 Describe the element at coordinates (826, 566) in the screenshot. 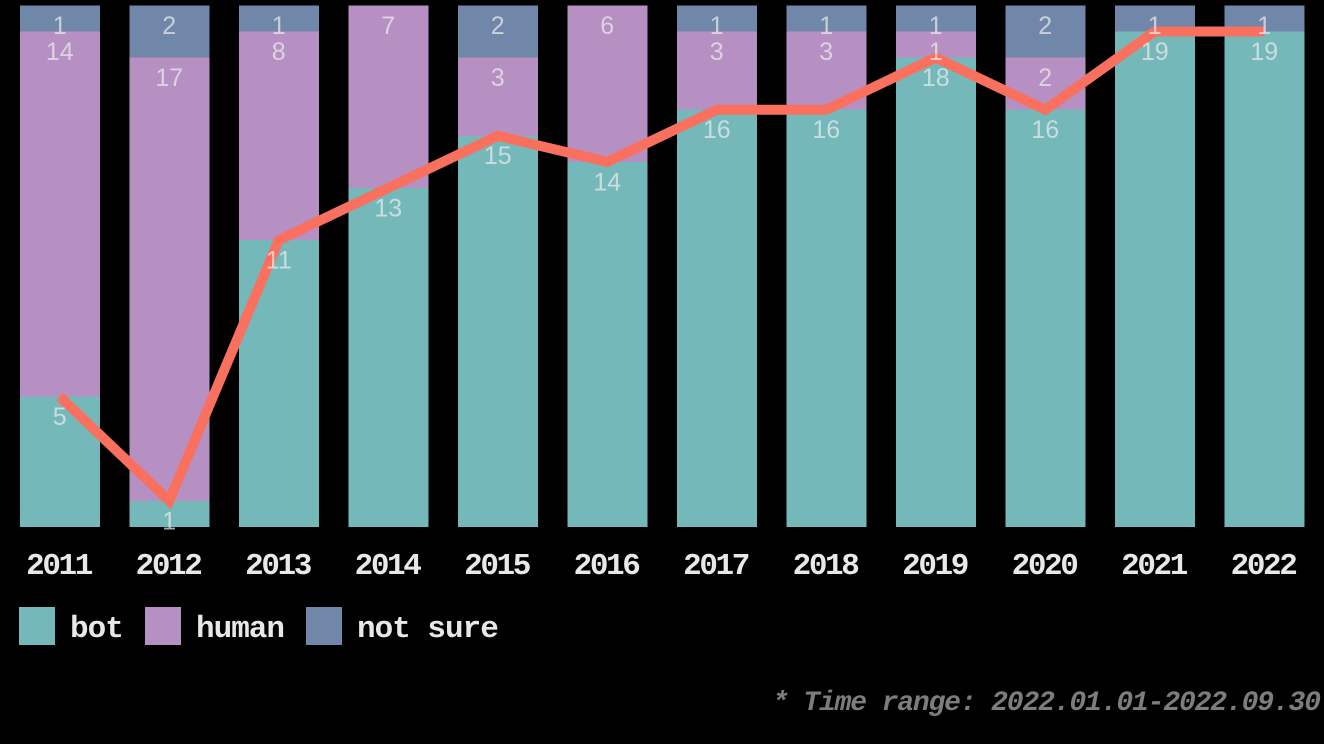

I see `svg-text: 2018` at that location.